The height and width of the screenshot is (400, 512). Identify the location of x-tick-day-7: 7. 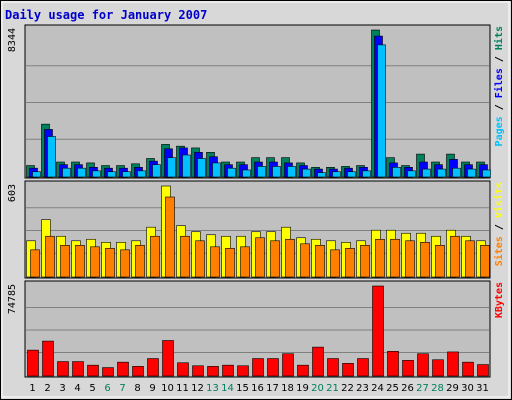
(122, 388).